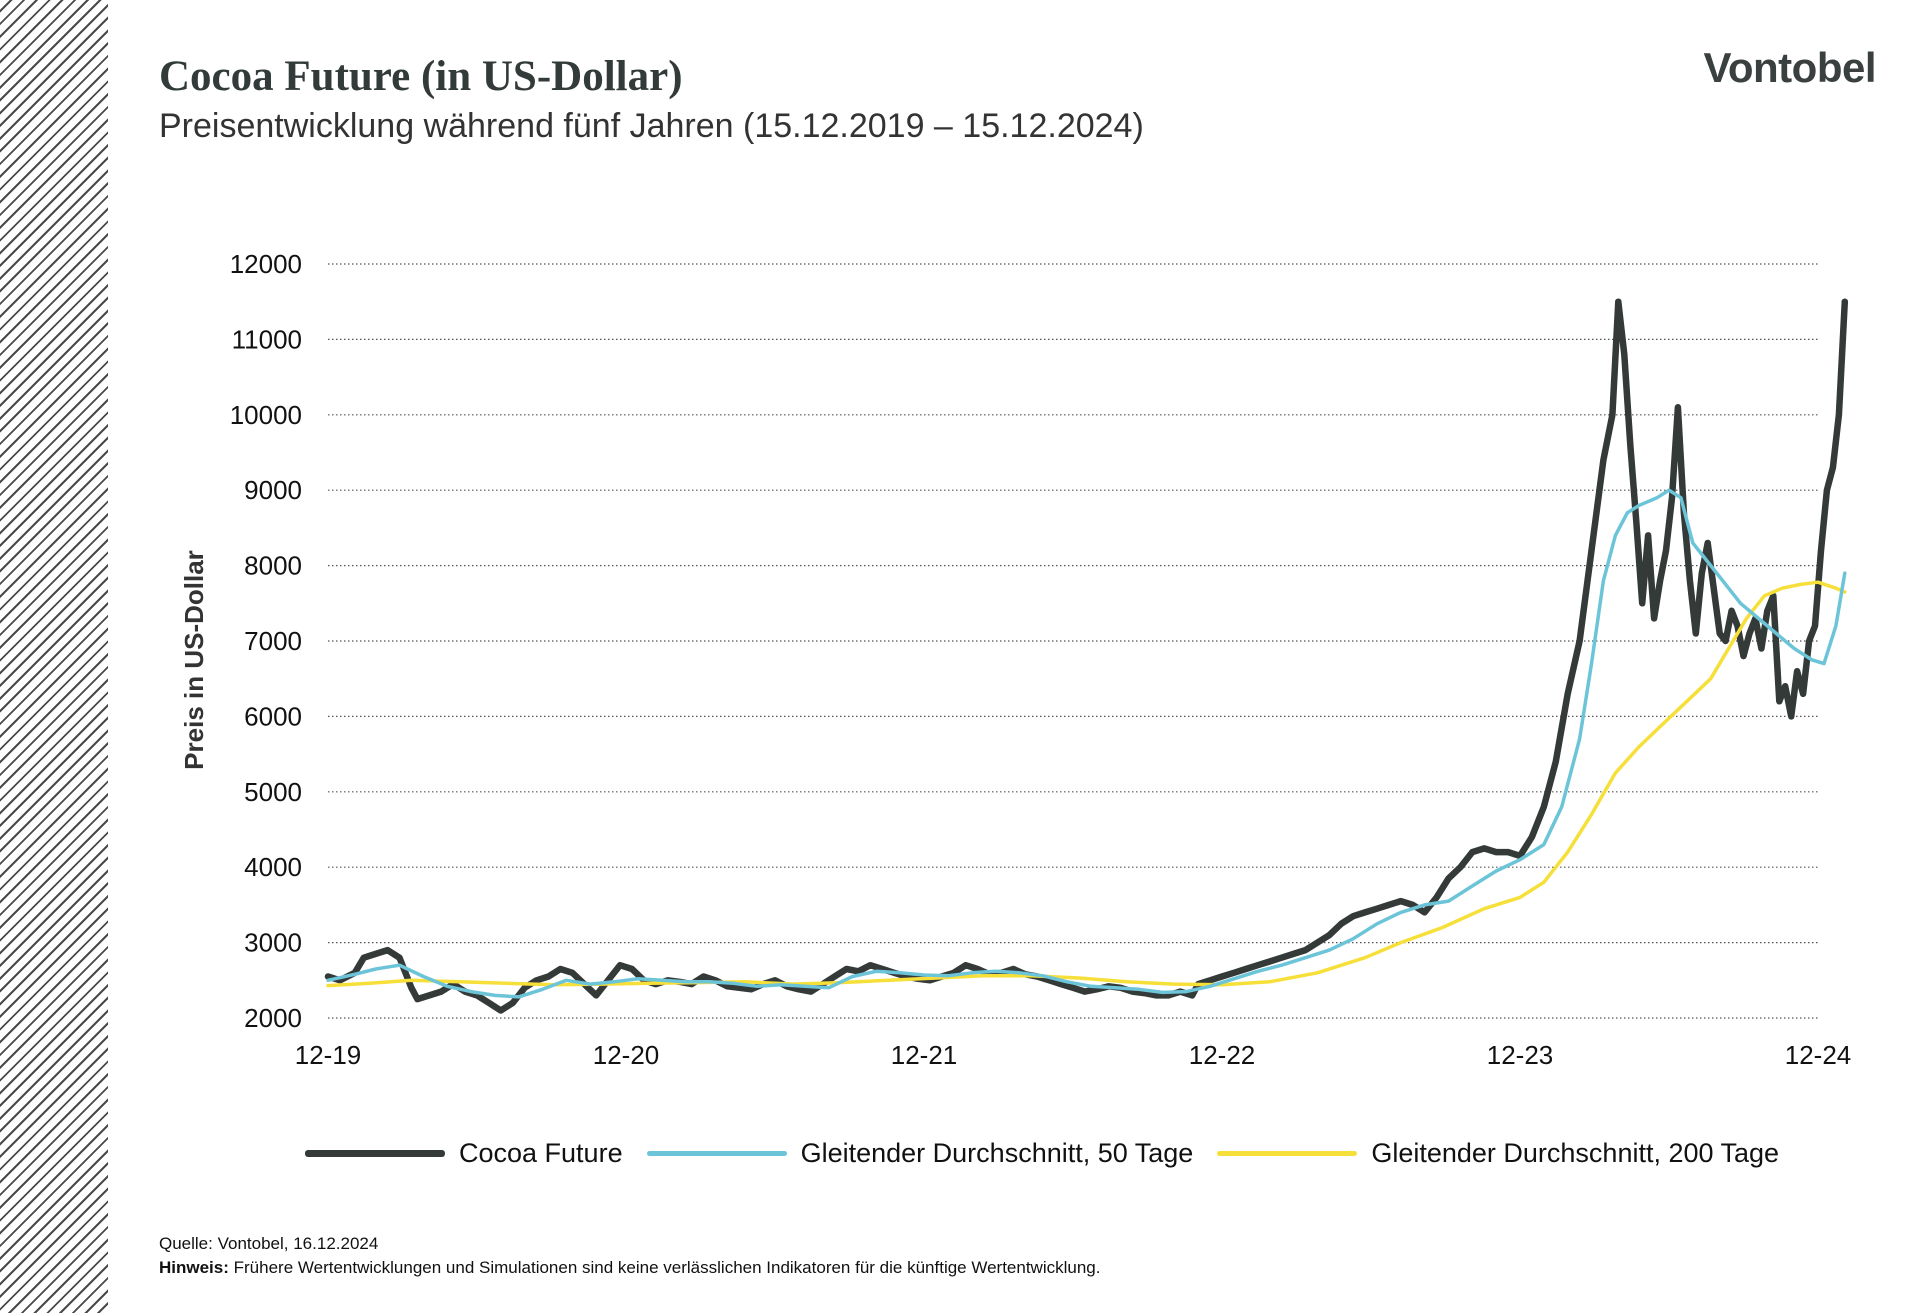  Describe the element at coordinates (273, 490) in the screenshot. I see `y-tick-label-9000: 9000` at that location.